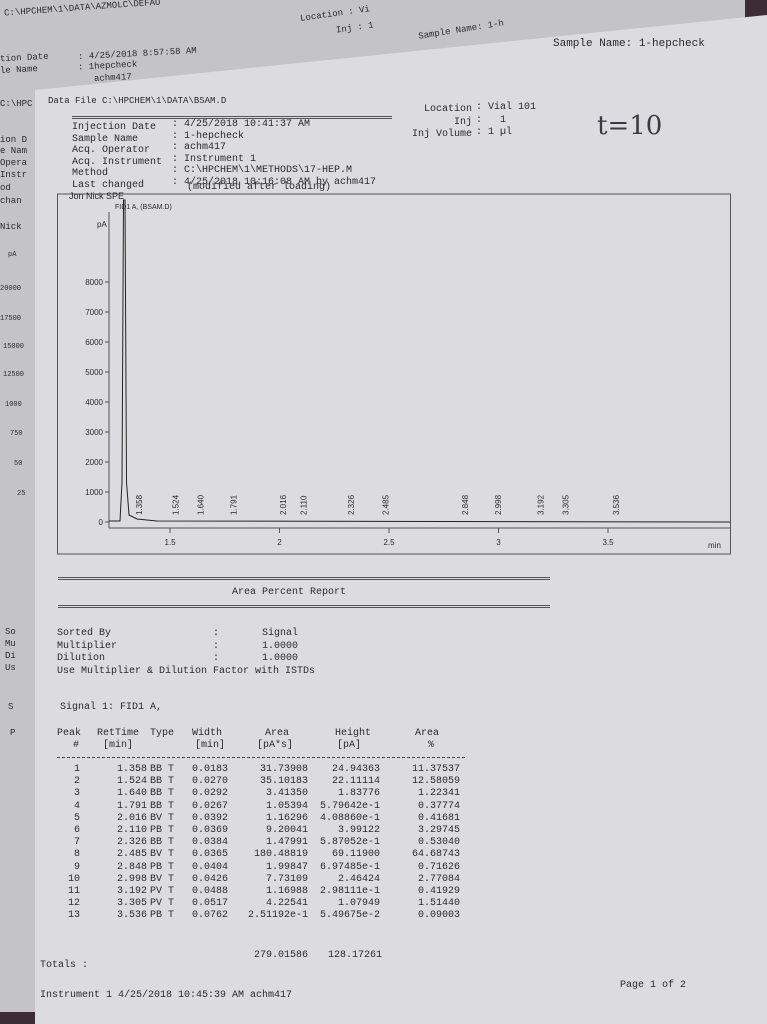  Describe the element at coordinates (10, 656) in the screenshot. I see `back-text: Di` at that location.